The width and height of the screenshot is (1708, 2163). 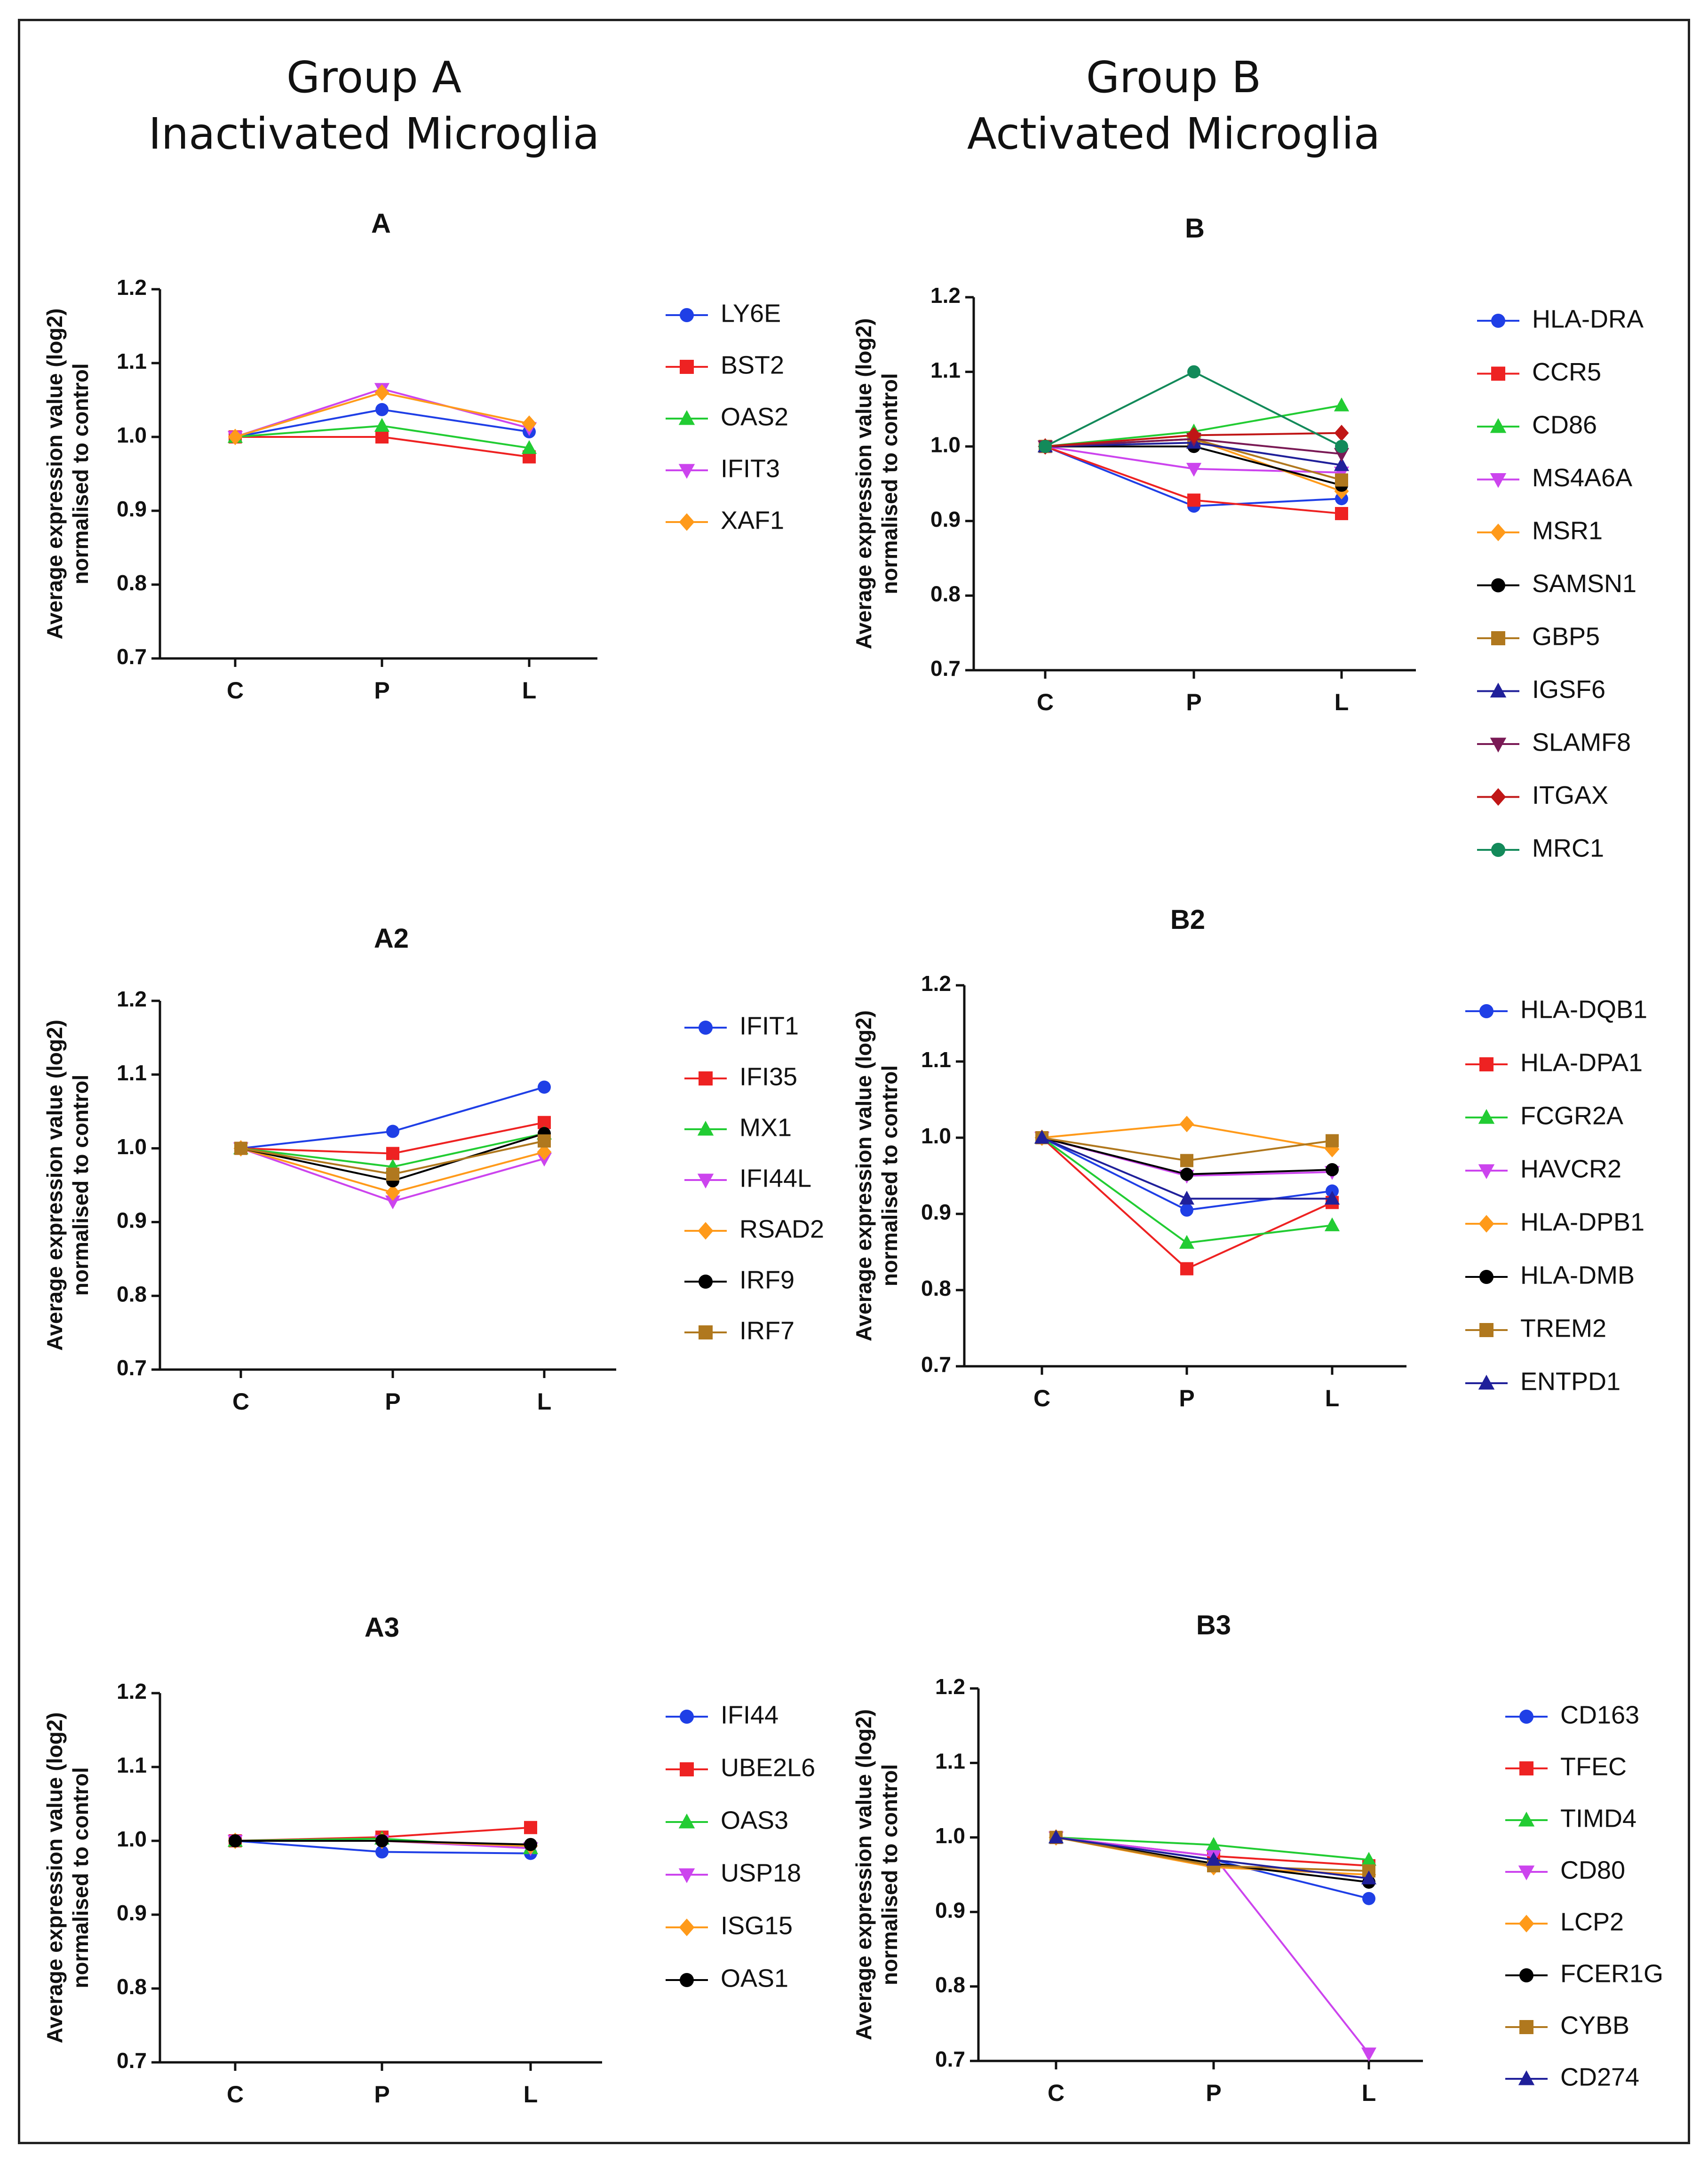 I want to click on group-b-heading: Group B Activated Microglia, so click(x=1173, y=105).